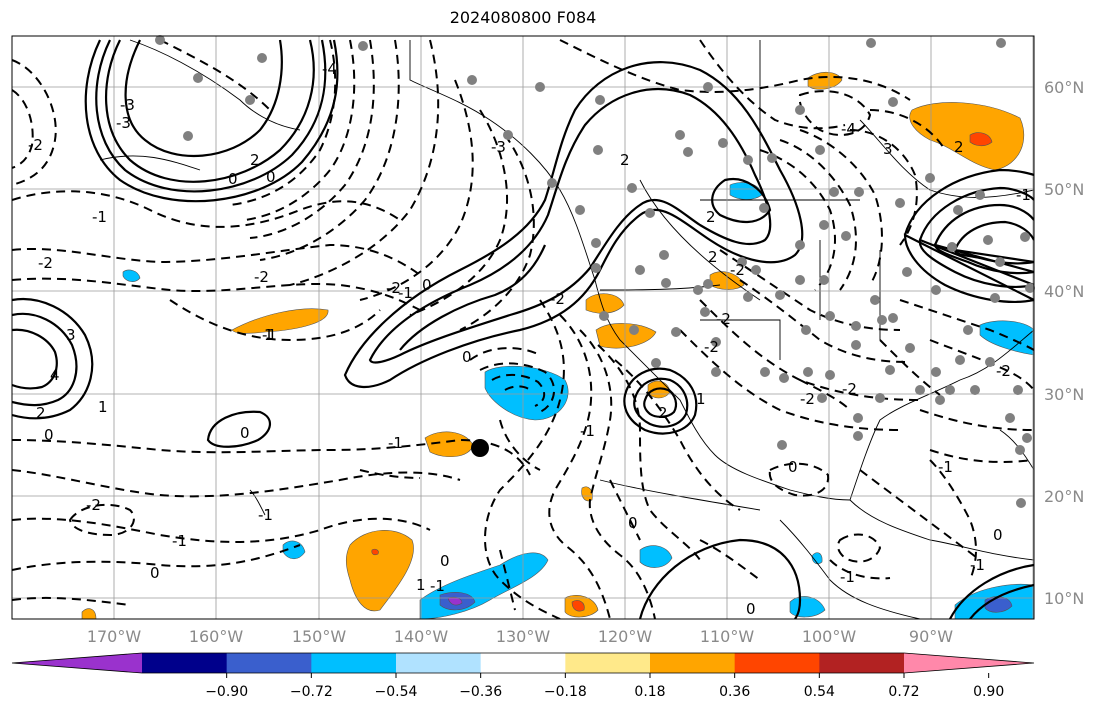  Describe the element at coordinates (77, 663) in the screenshot. I see `colorbar-min-extension` at that location.